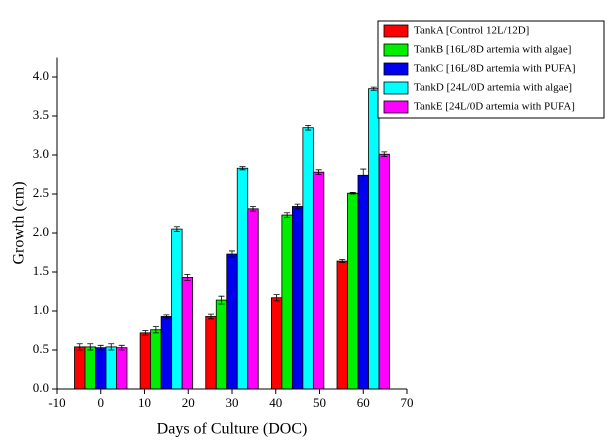  Describe the element at coordinates (188, 402) in the screenshot. I see `x-tick-label: 20` at that location.